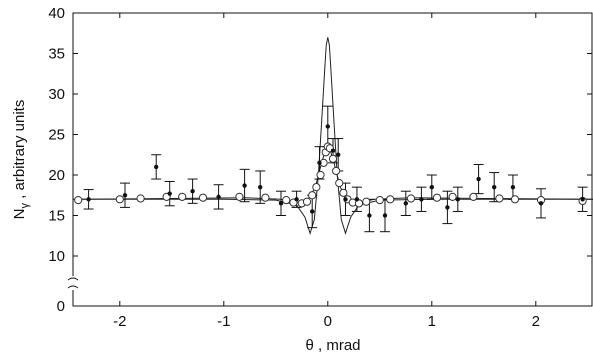 Image resolution: width=593 pixels, height=358 pixels. Describe the element at coordinates (19, 214) in the screenshot. I see `y-axis-label-main: N` at that location.